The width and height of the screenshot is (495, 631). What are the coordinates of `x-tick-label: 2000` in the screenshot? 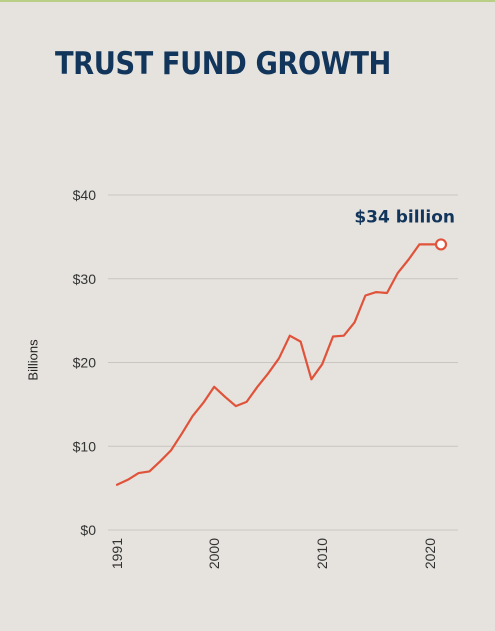 It's located at (214, 553).